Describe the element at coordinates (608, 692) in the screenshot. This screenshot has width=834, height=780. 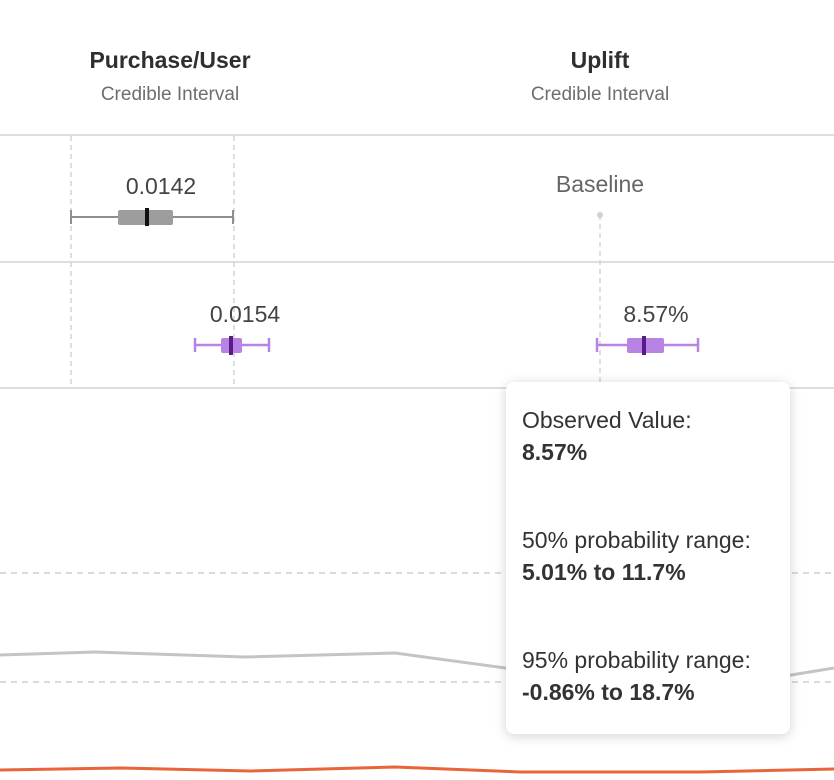
I see `range-95-value: -0.86% to 18.7%` at that location.